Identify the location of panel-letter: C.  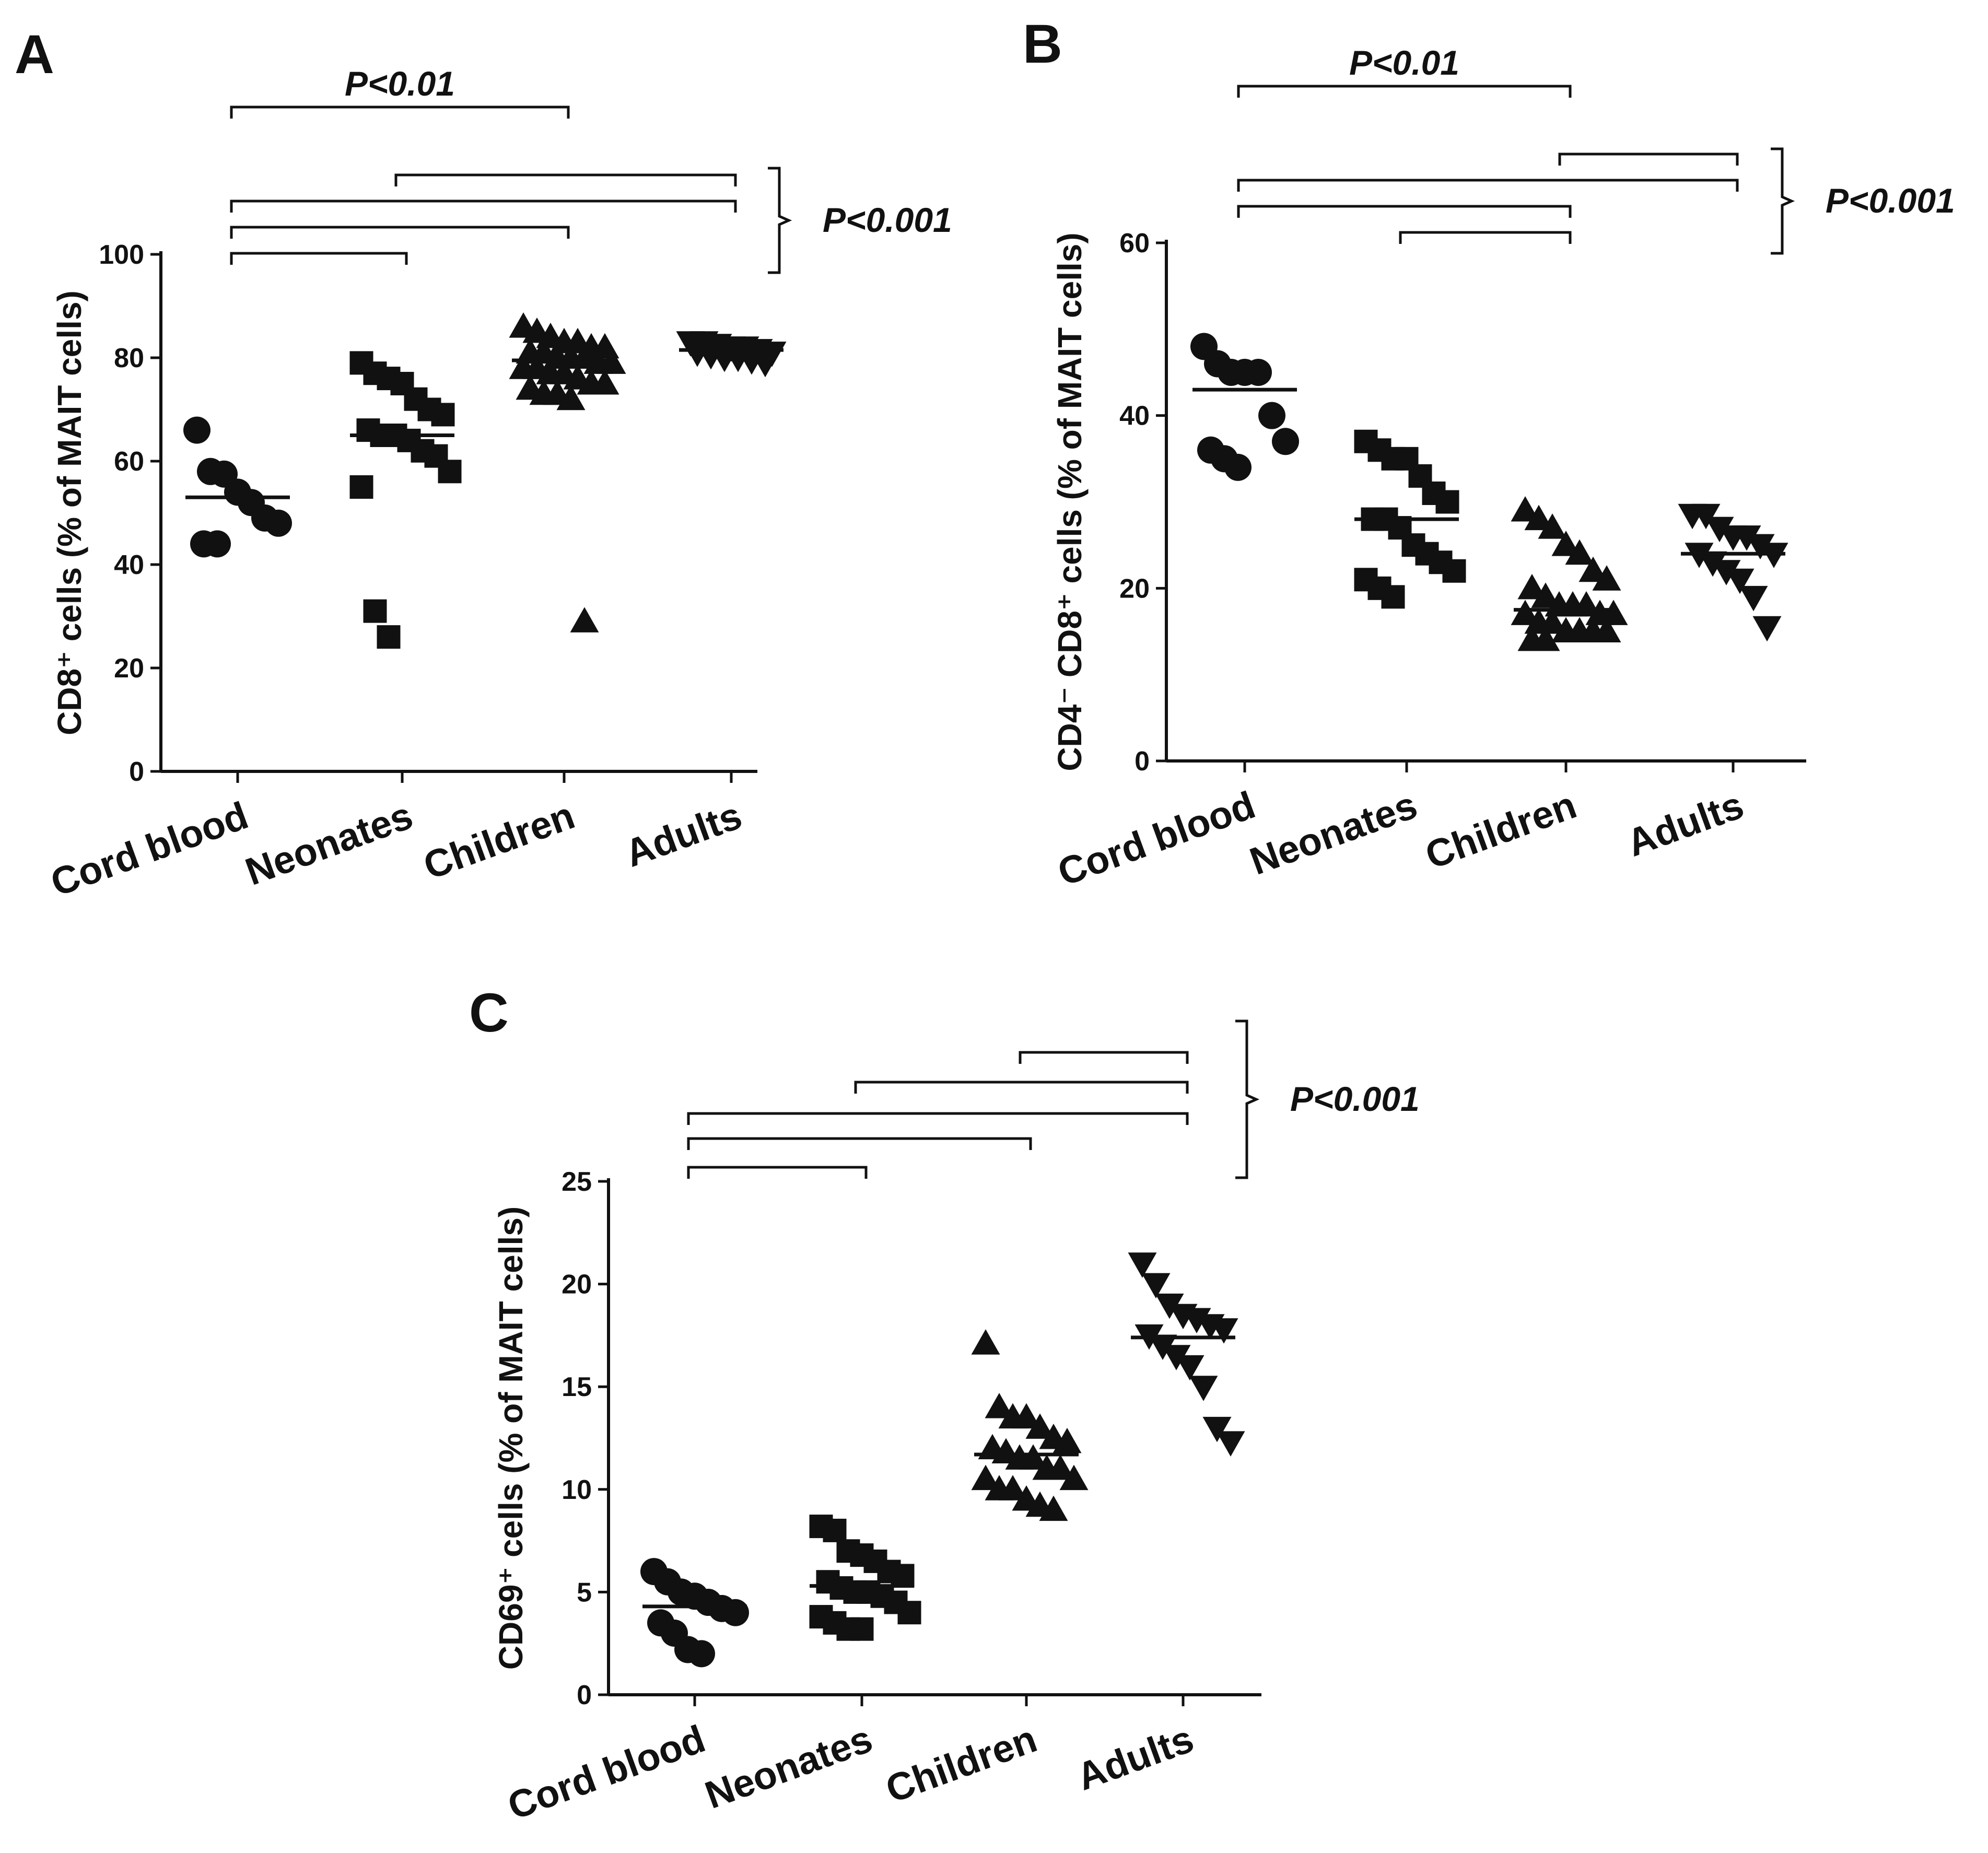
(489, 1012).